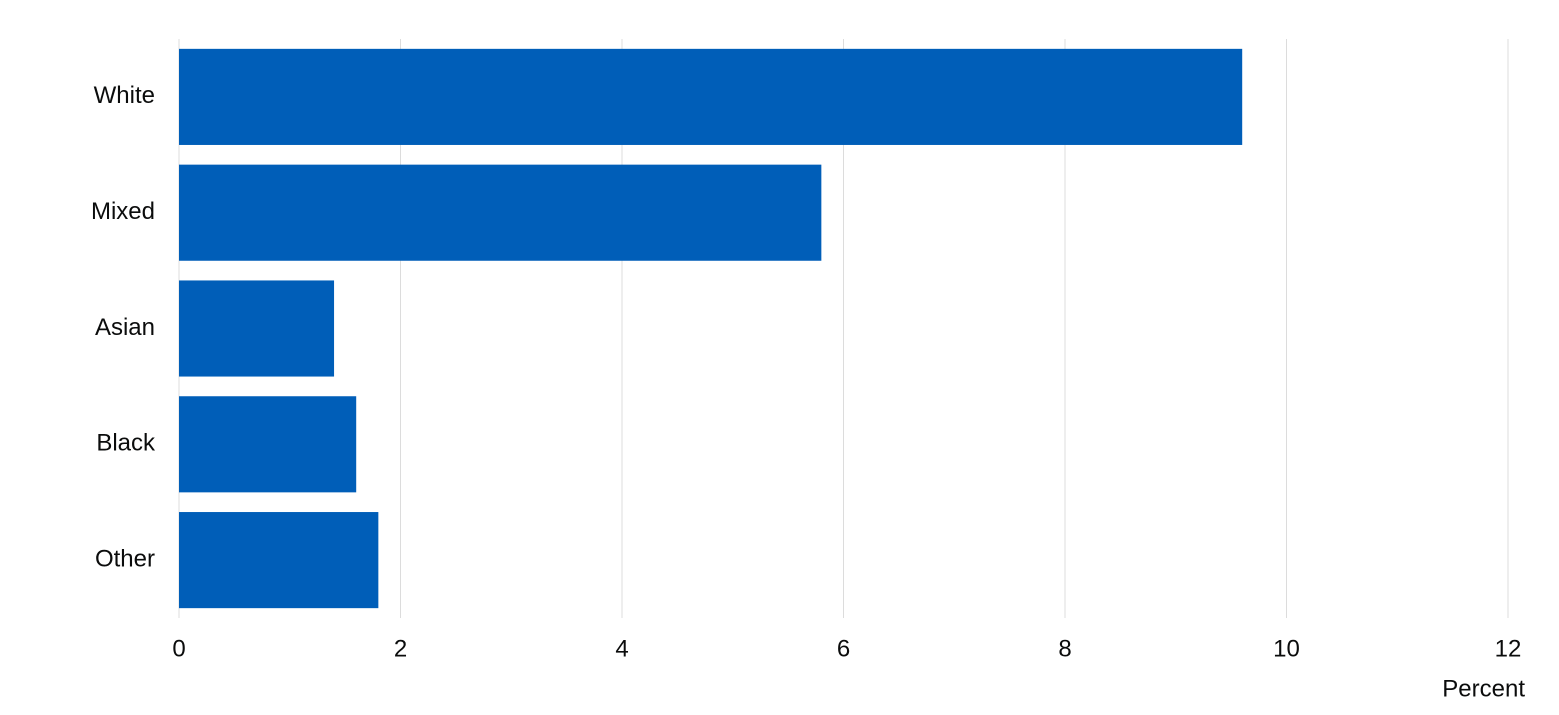 This screenshot has height=715, width=1559. What do you see at coordinates (1064, 648) in the screenshot?
I see `x-tick-label: 8` at bounding box center [1064, 648].